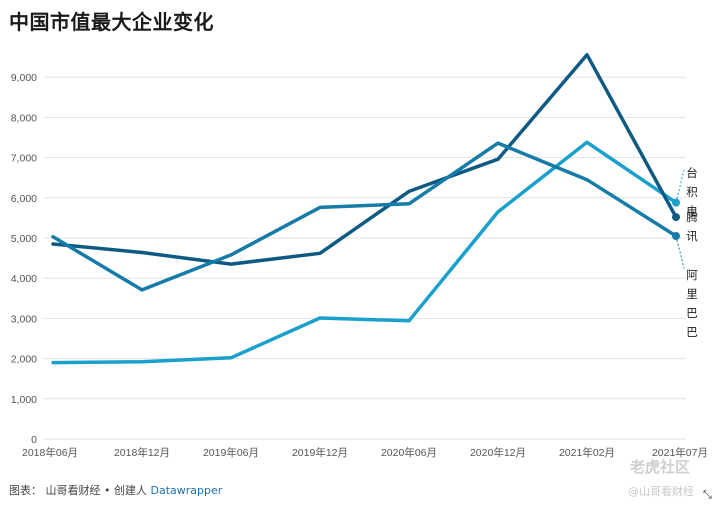 The width and height of the screenshot is (713, 506). I want to click on y-tick-label: 9,000, so click(24, 78).